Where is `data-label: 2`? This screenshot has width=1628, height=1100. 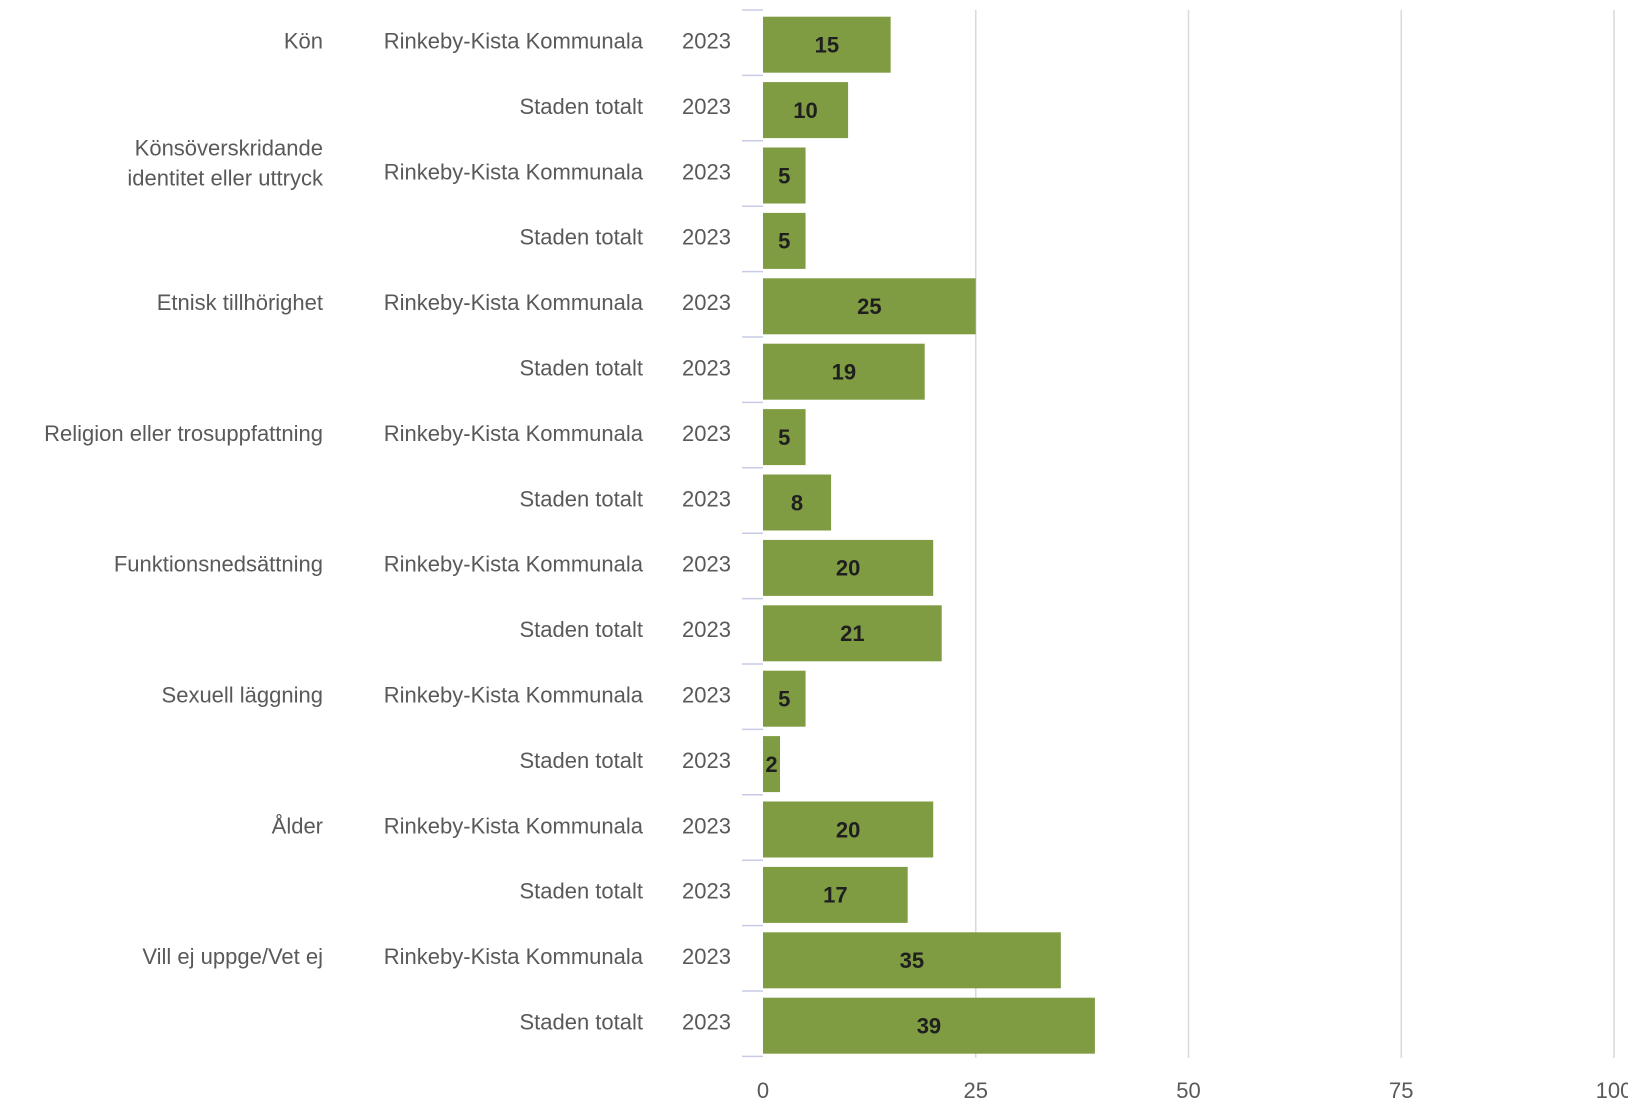
data-label: 2 is located at coordinates (771, 764).